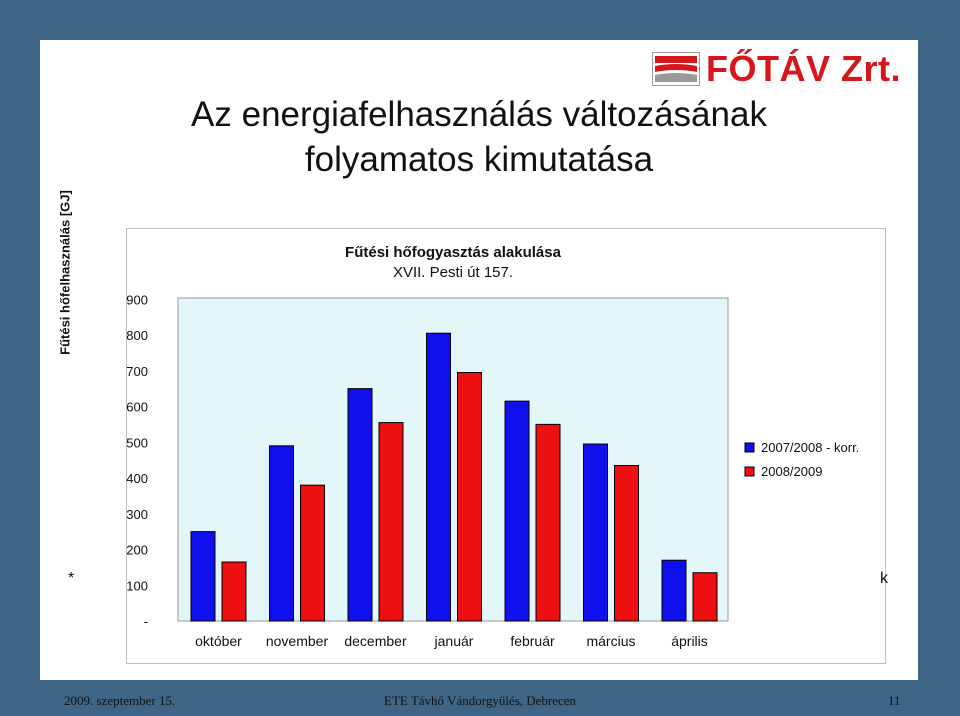 This screenshot has height=716, width=960. Describe the element at coordinates (479, 114) in the screenshot. I see `page-title-line-1: Az energiafelhasználás változásának` at that location.